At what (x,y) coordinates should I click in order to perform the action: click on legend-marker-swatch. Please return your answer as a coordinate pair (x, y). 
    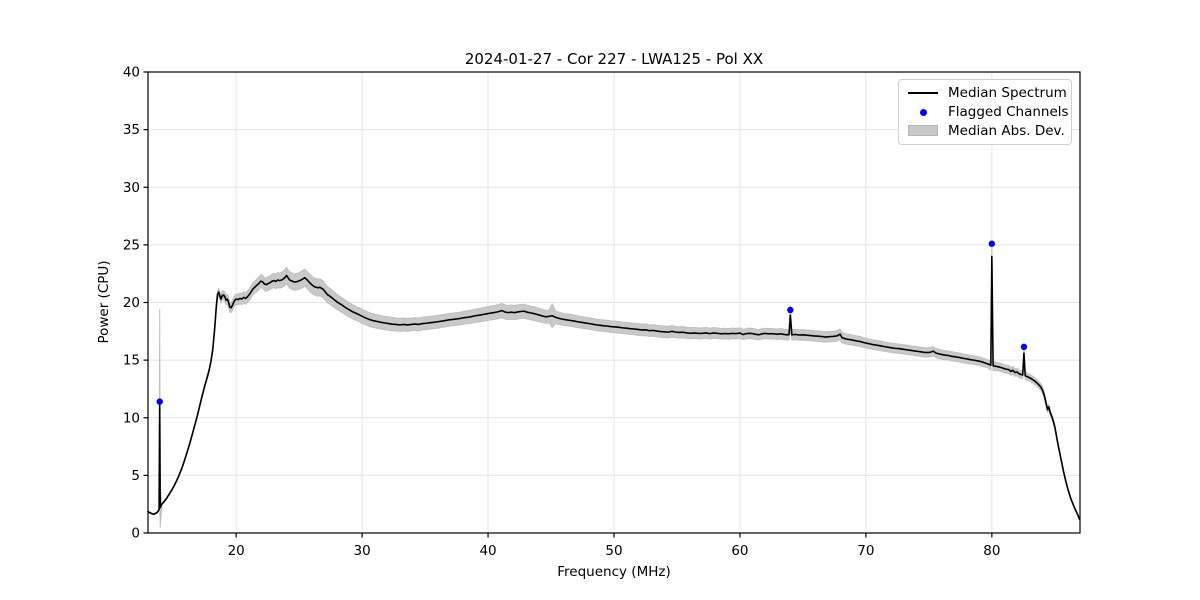
    Looking at the image, I should click on (923, 112).